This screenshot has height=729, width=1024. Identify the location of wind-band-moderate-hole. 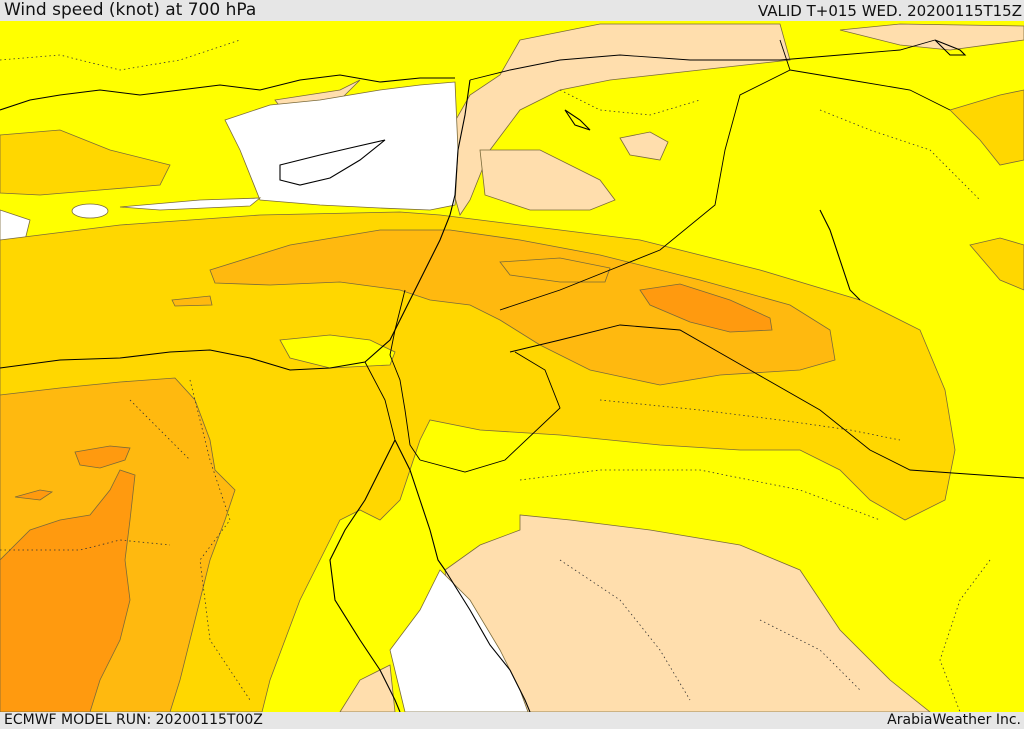
(337, 351).